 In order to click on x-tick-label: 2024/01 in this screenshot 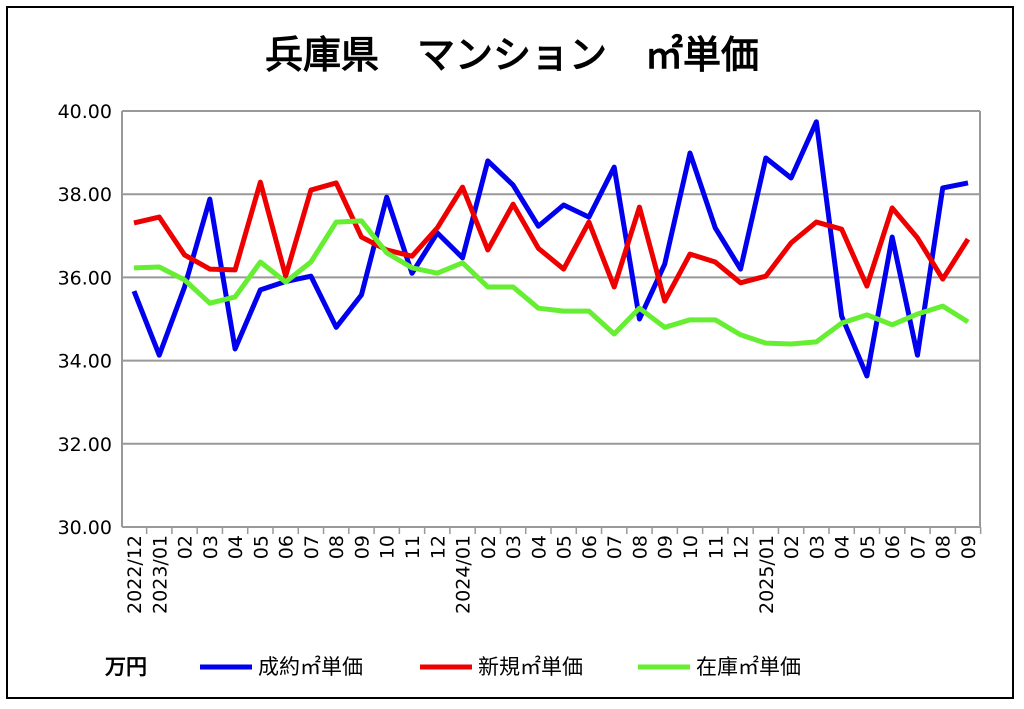, I will do `click(464, 574)`.